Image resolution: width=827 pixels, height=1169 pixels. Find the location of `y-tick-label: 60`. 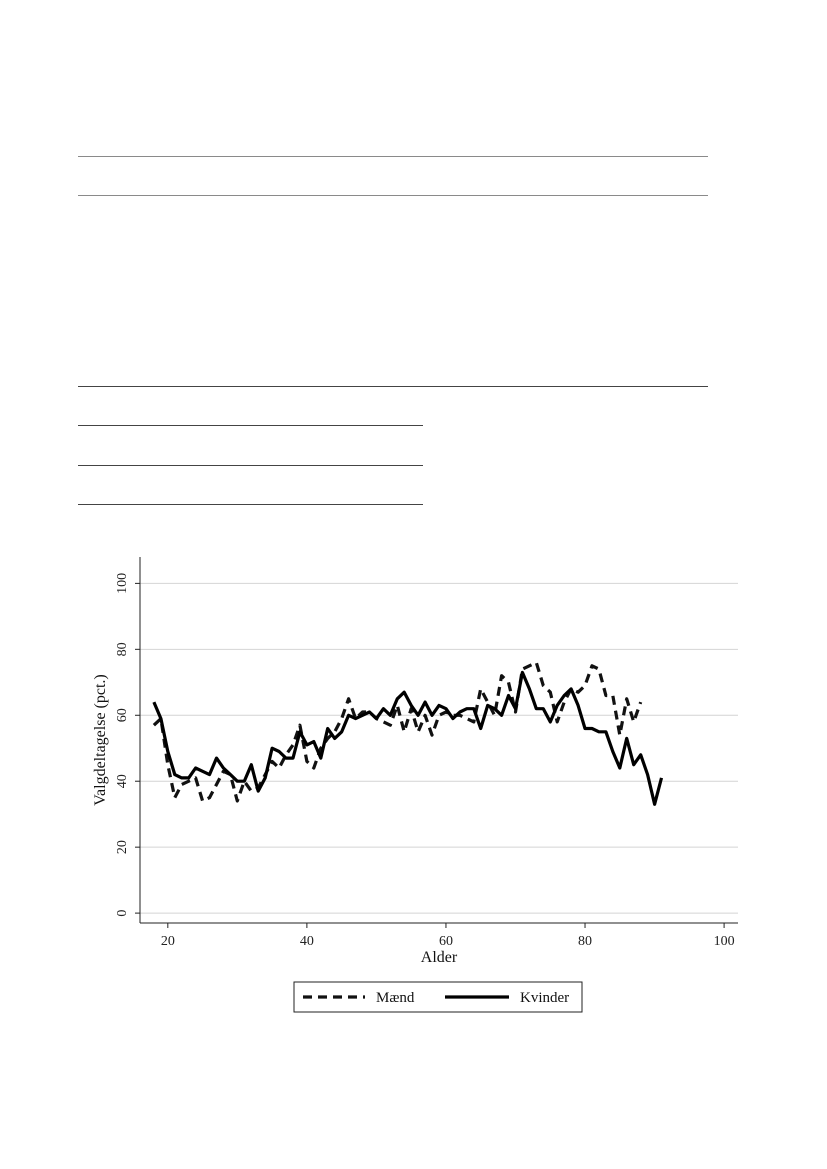

y-tick-label: 60 is located at coordinates (122, 715).